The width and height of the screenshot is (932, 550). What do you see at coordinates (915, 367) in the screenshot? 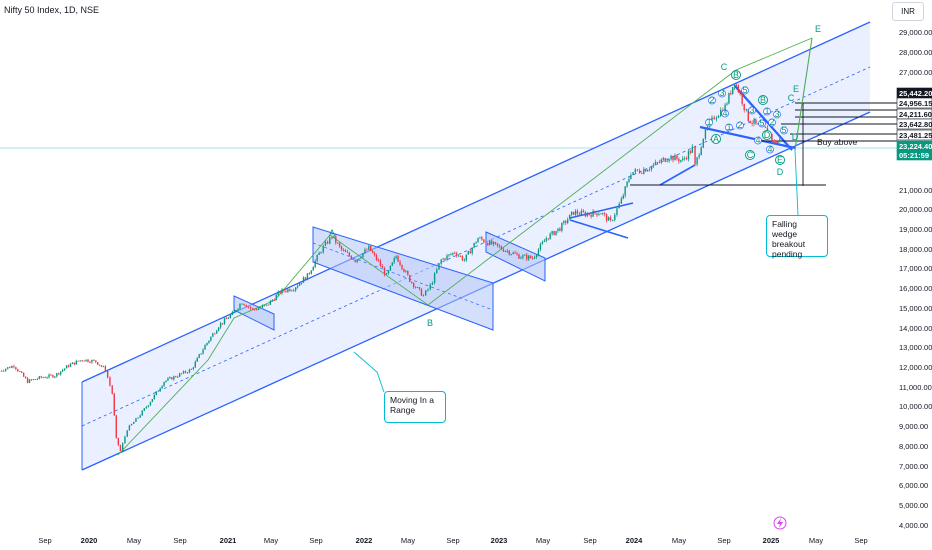
I see `y-tick-label: 12,000.00` at bounding box center [915, 367].